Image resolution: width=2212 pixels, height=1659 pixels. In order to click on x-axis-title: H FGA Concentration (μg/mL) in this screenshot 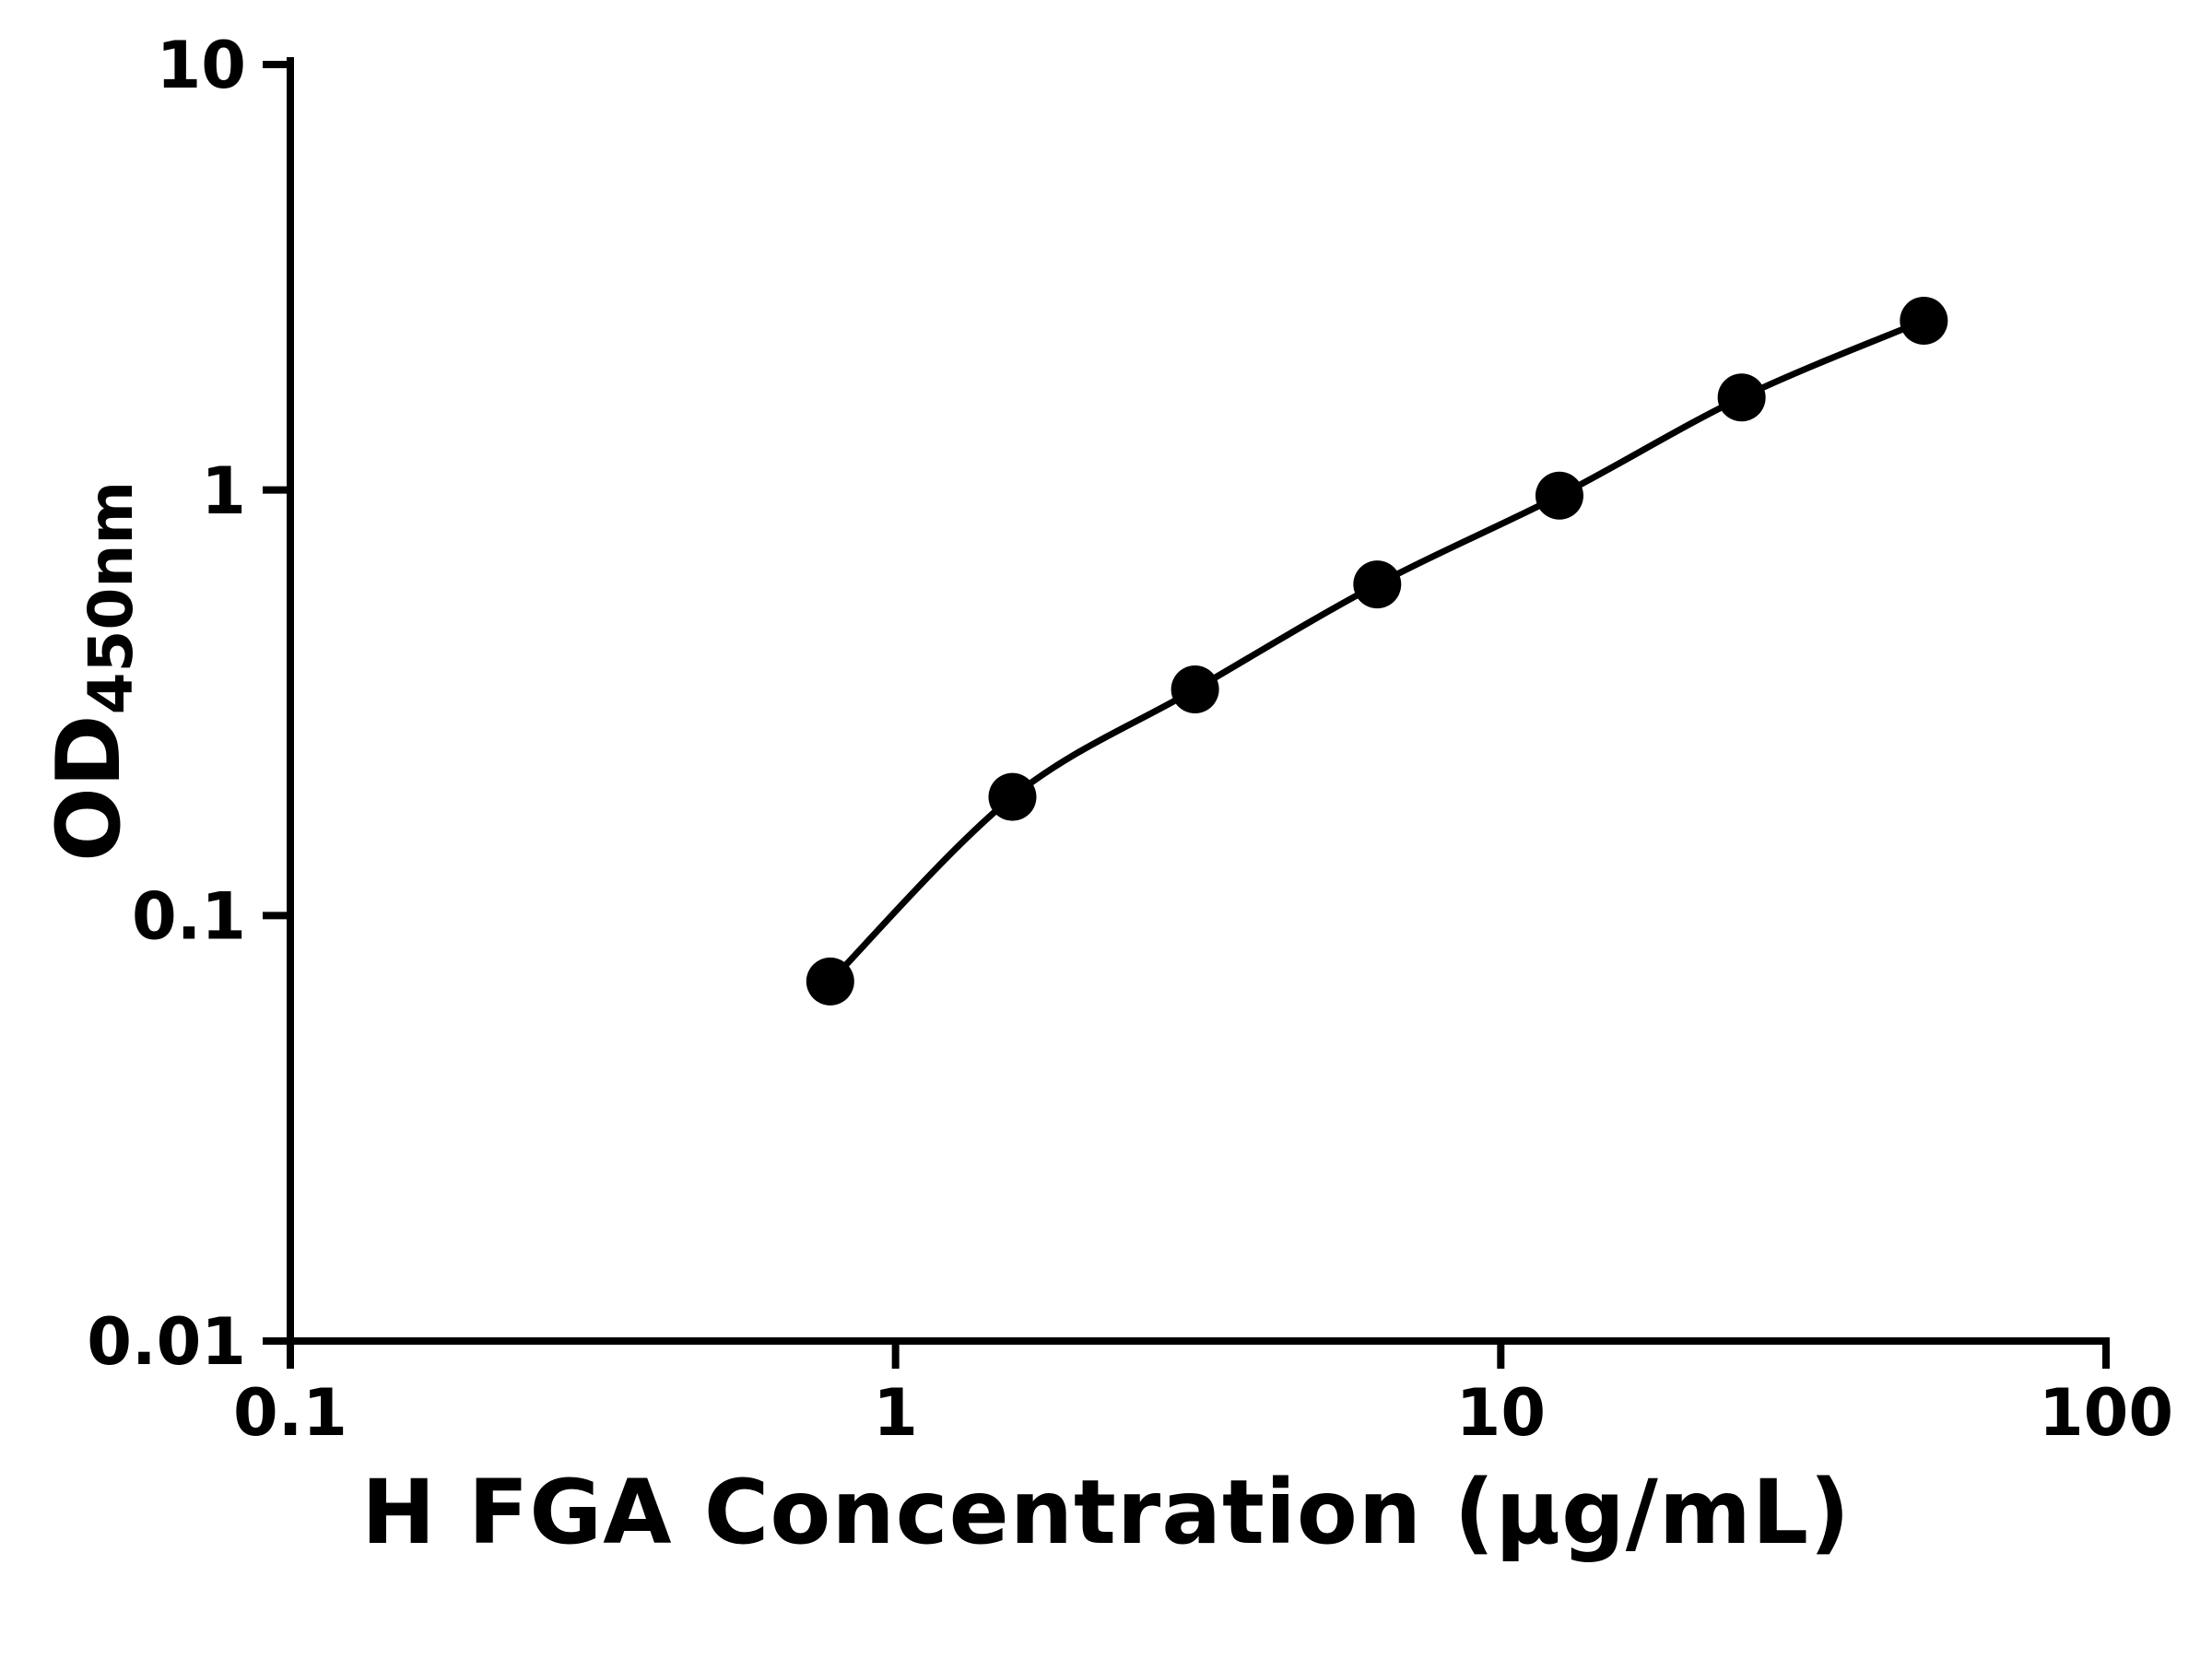, I will do `click(1106, 1512)`.